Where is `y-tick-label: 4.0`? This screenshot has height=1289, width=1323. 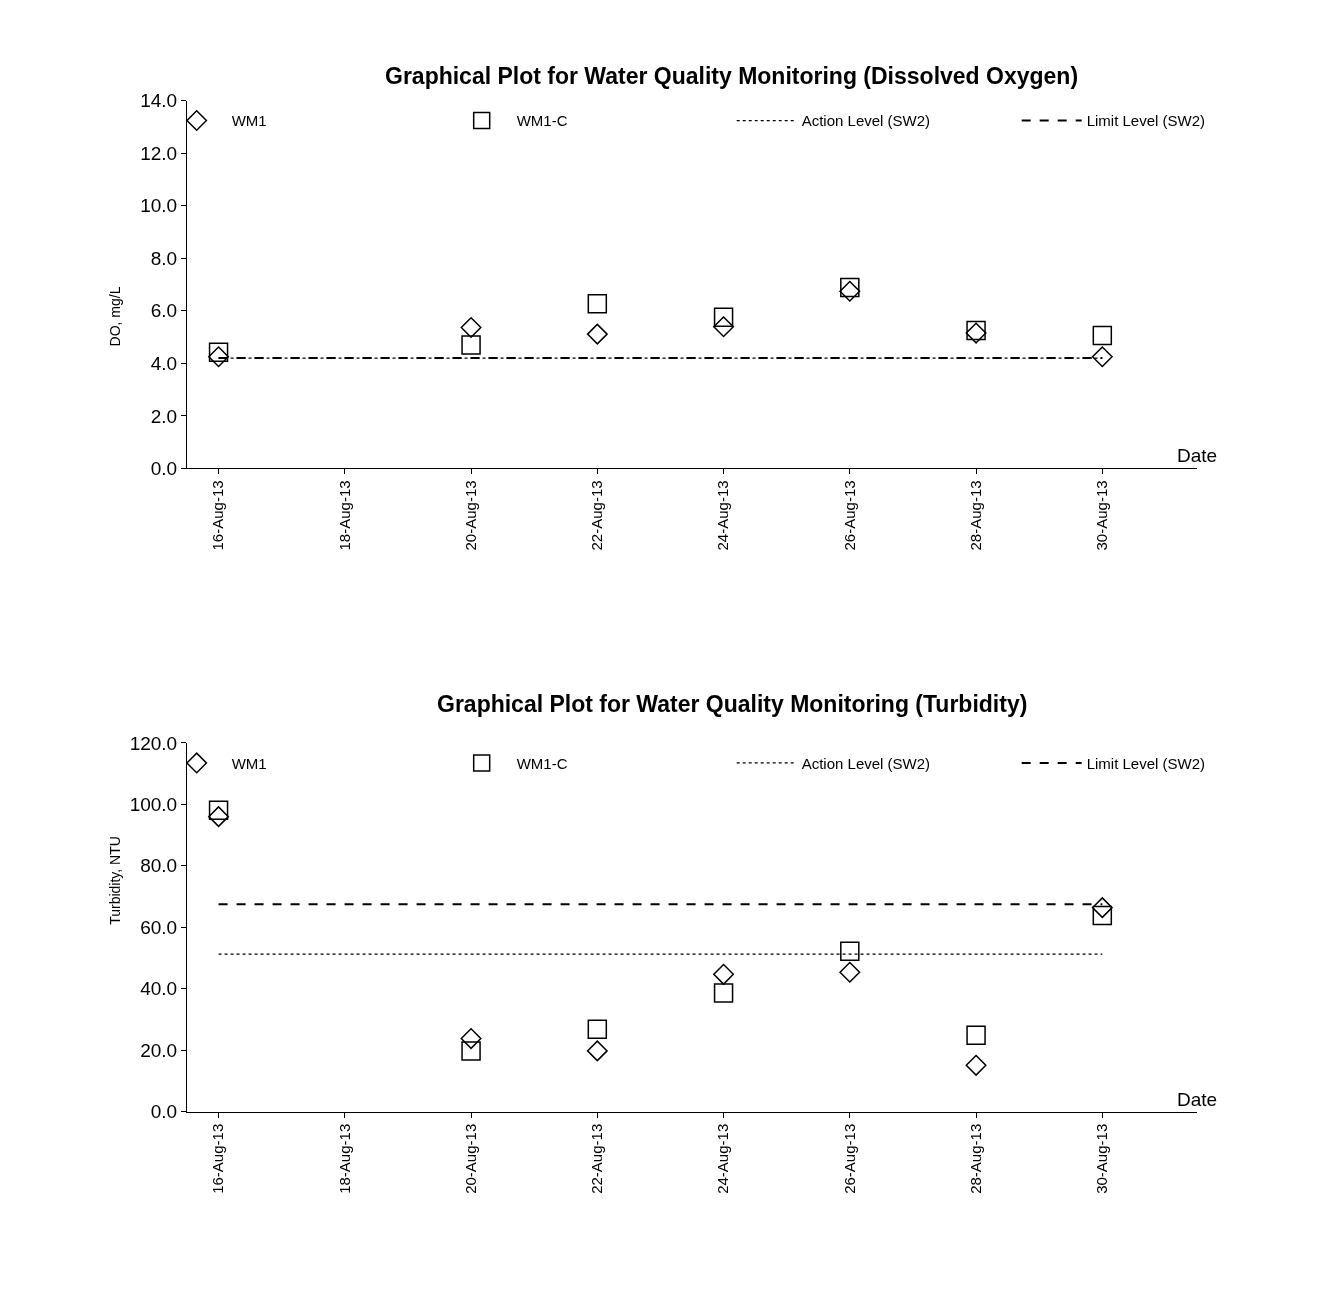 y-tick-label: 4.0 is located at coordinates (164, 363).